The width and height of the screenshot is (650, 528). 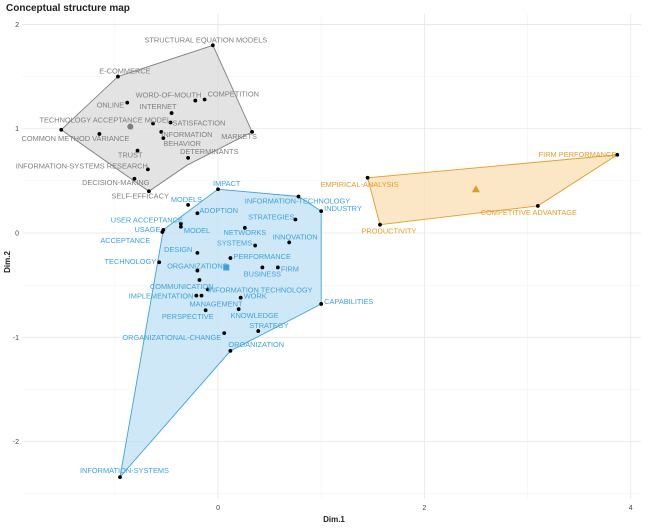 What do you see at coordinates (262, 256) in the screenshot?
I see `point-label: PERFORMANCE` at bounding box center [262, 256].